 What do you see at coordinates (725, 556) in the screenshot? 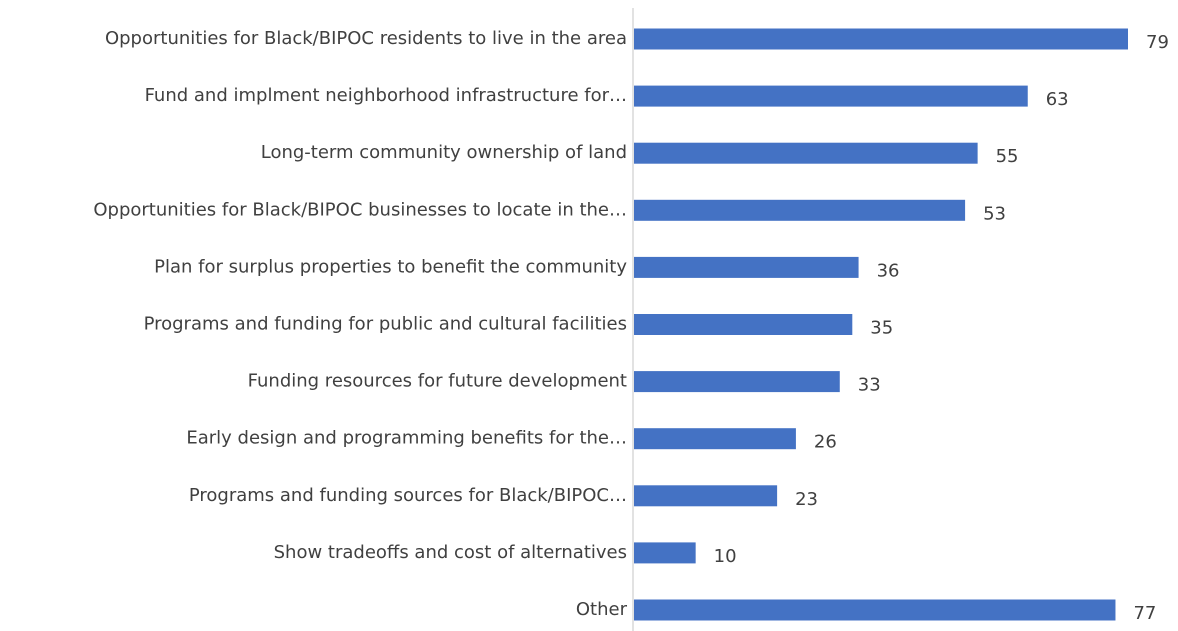
I see `value-label: 10` at bounding box center [725, 556].